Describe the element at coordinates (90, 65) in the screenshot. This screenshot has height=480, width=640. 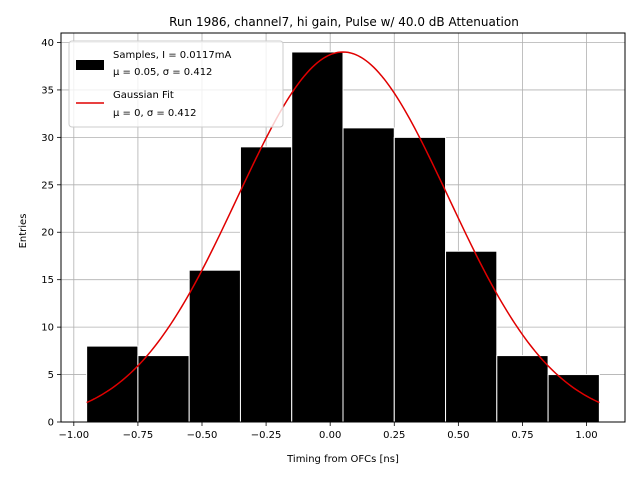
I see `legend-histogram-swatch` at that location.